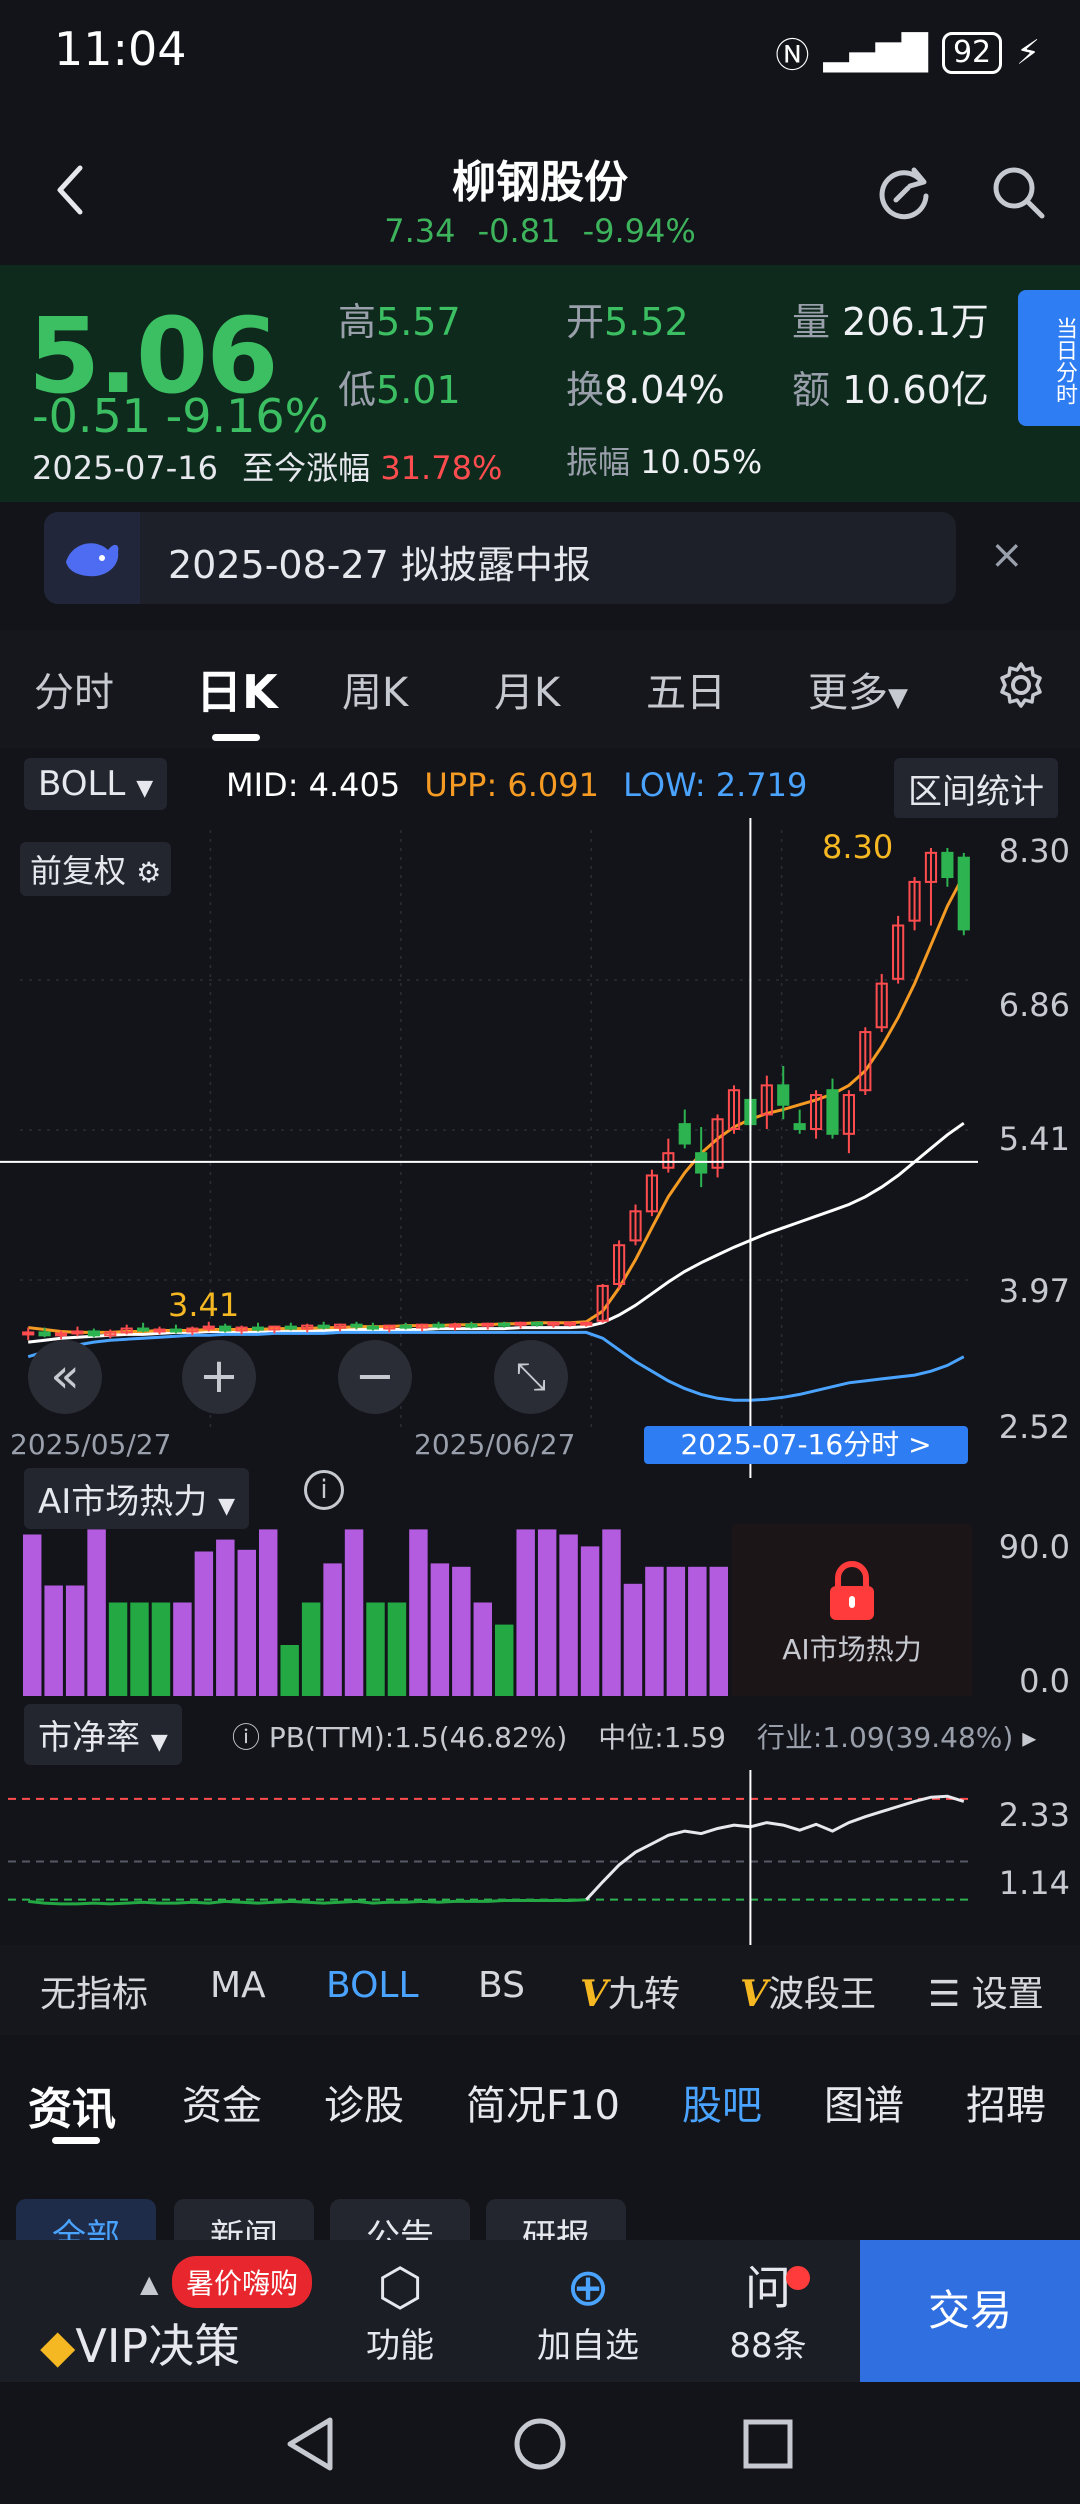 Image resolution: width=1080 pixels, height=2504 pixels. What do you see at coordinates (543, 2106) in the screenshot?
I see `tab-f10: 简况F10` at bounding box center [543, 2106].